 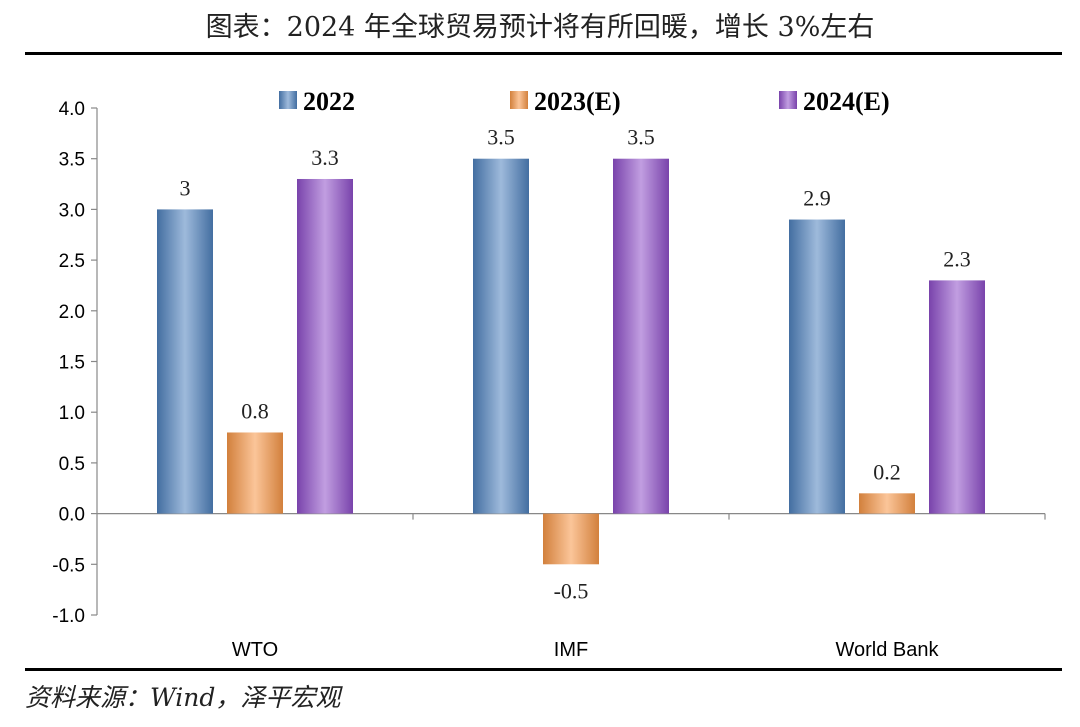 I want to click on bottom-rule, so click(x=543, y=669).